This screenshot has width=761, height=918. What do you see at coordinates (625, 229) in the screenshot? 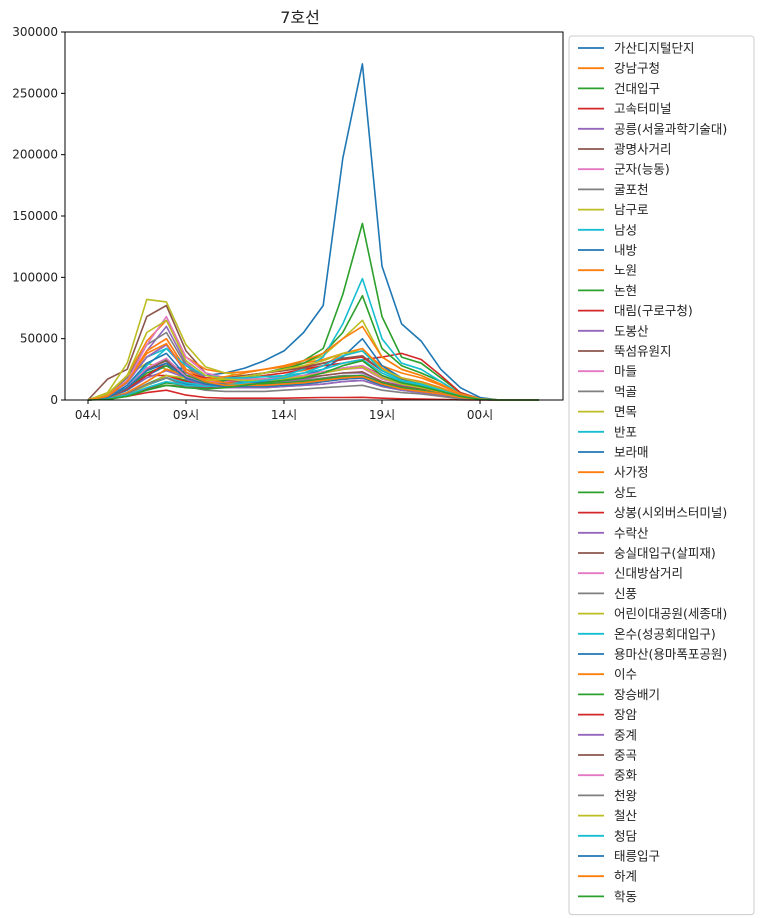
I see `legend-label: 남성` at bounding box center [625, 229].